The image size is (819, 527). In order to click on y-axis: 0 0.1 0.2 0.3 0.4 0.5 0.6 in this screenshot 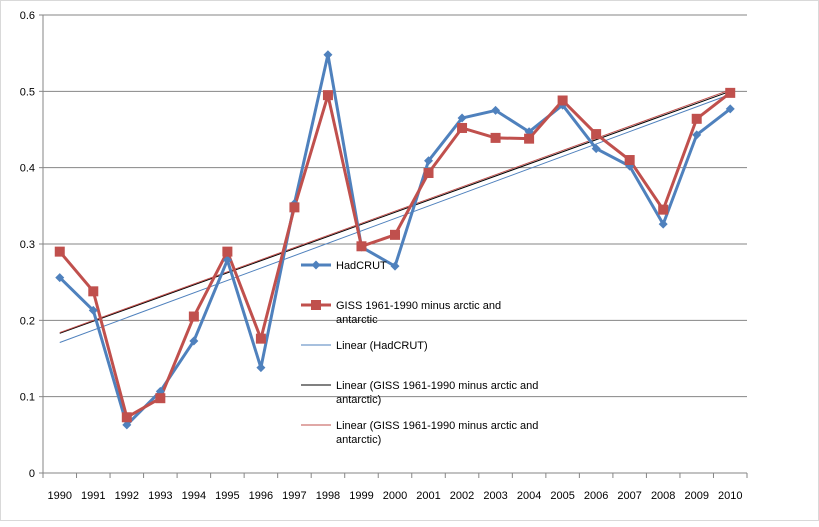, I will do `click(32, 245)`.